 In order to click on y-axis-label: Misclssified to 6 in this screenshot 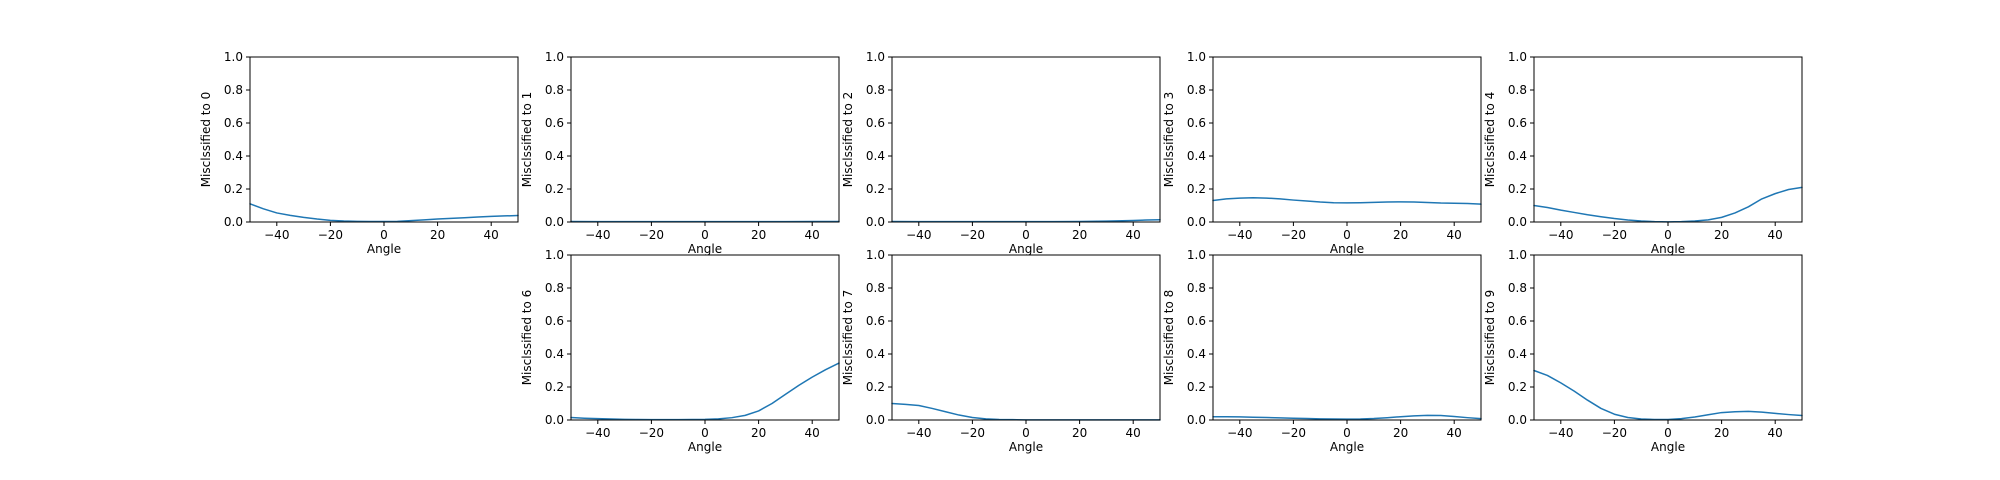, I will do `click(527, 338)`.